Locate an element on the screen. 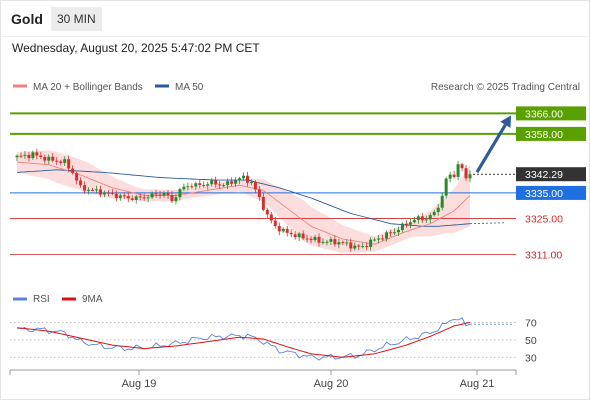 The height and width of the screenshot is (400, 590). legend-ma20-swatch is located at coordinates (20, 86).